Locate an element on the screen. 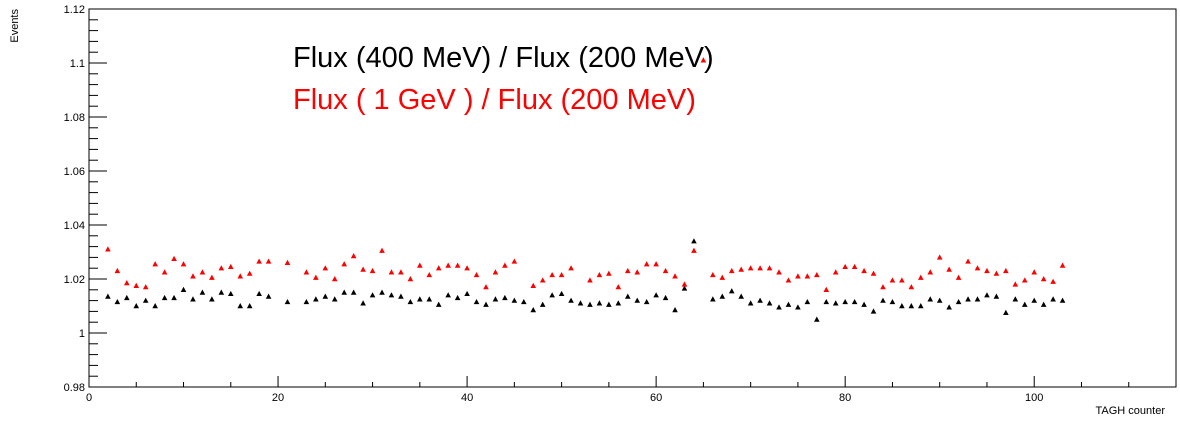 This screenshot has height=423, width=1180. x-tick-label: 80 is located at coordinates (845, 398).